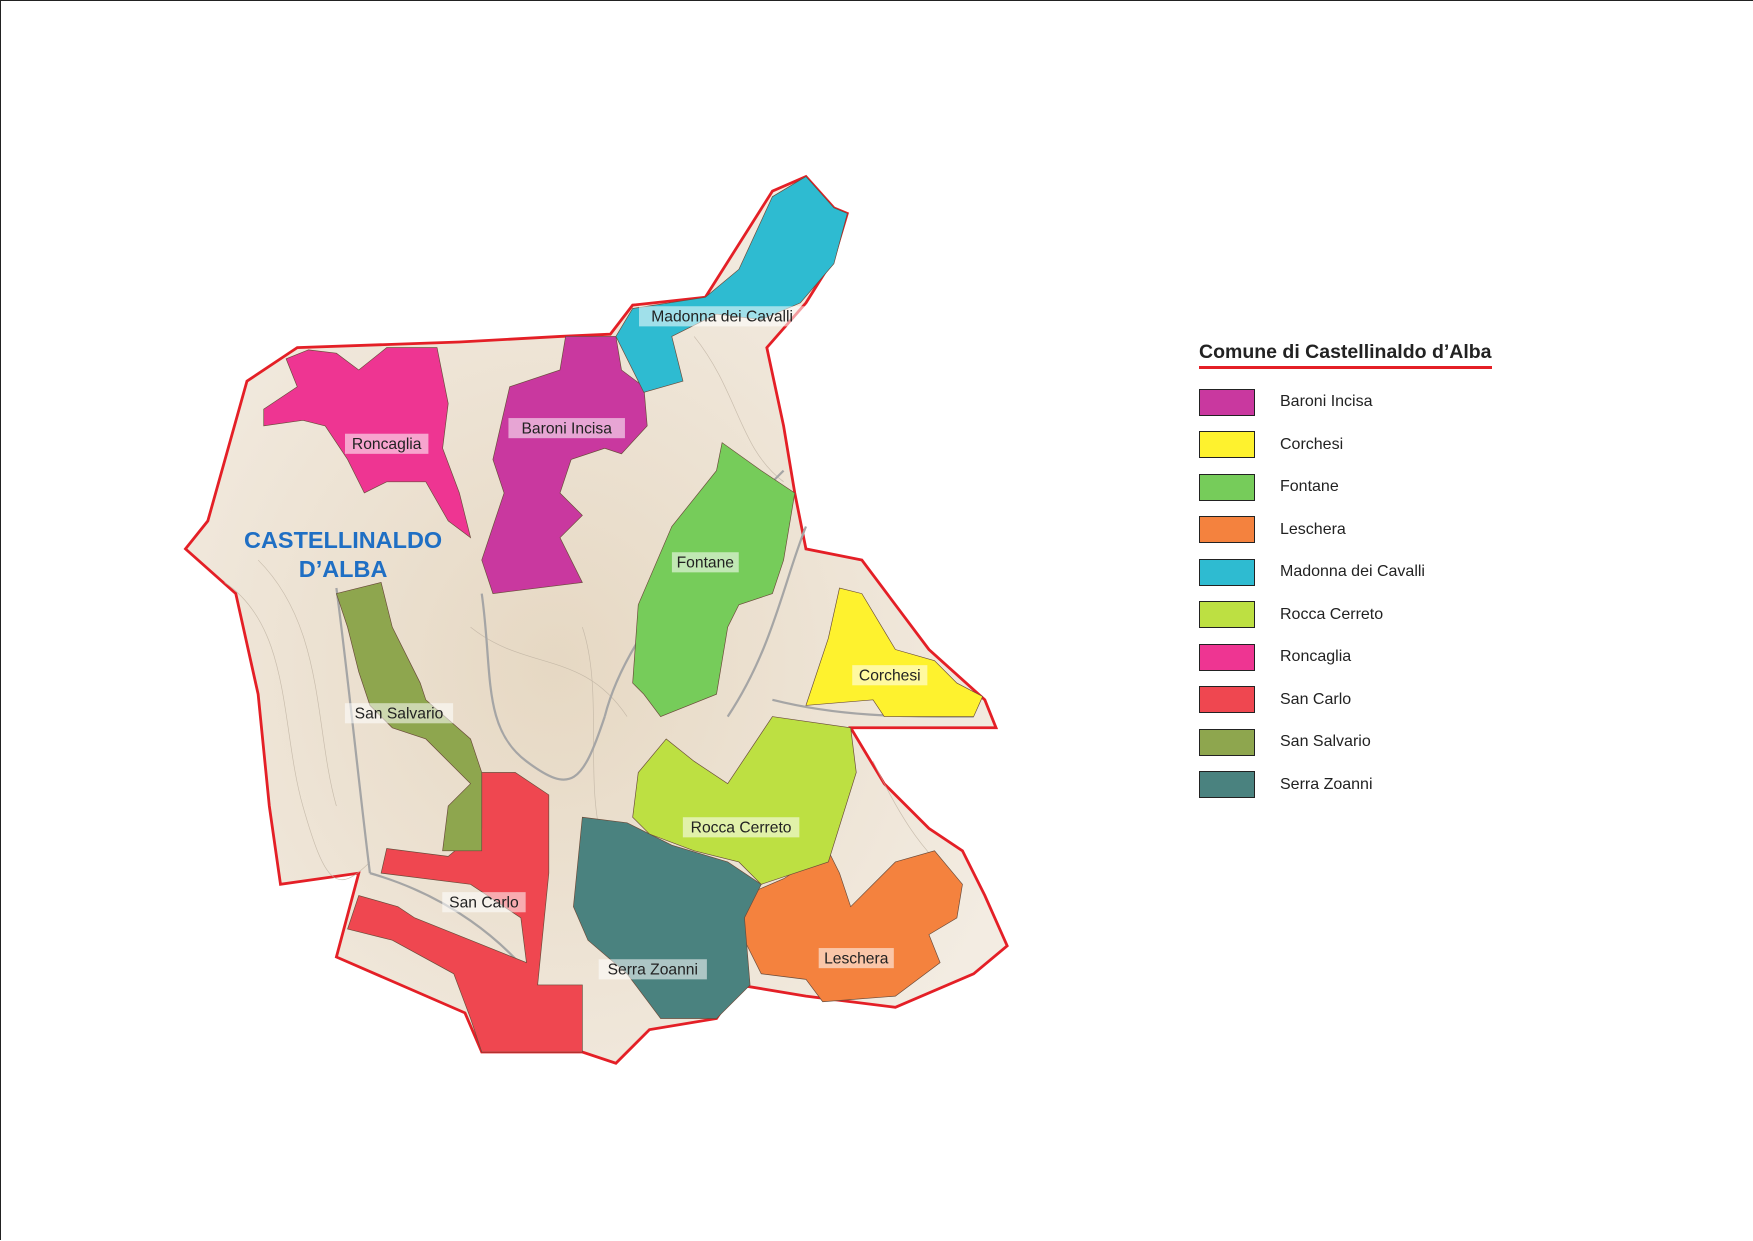 The width and height of the screenshot is (1753, 1241). Describe the element at coordinates (1325, 742) in the screenshot. I see `legend-label: San Salvario` at that location.